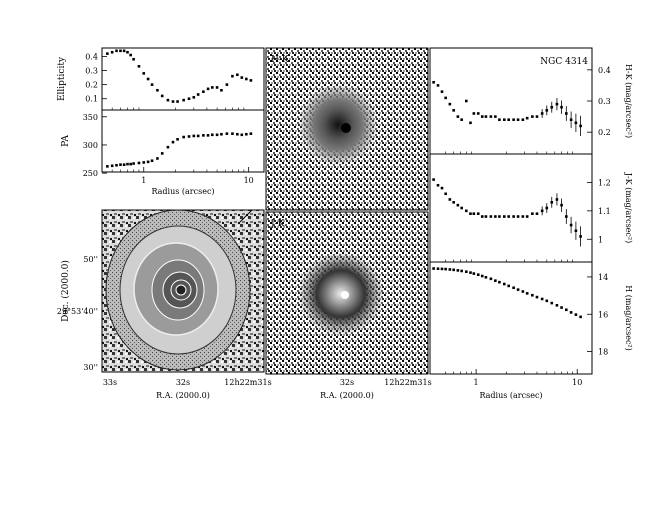 The height and width of the screenshot is (506, 654). I want to click on x-tick-label: 10, so click(249, 180).